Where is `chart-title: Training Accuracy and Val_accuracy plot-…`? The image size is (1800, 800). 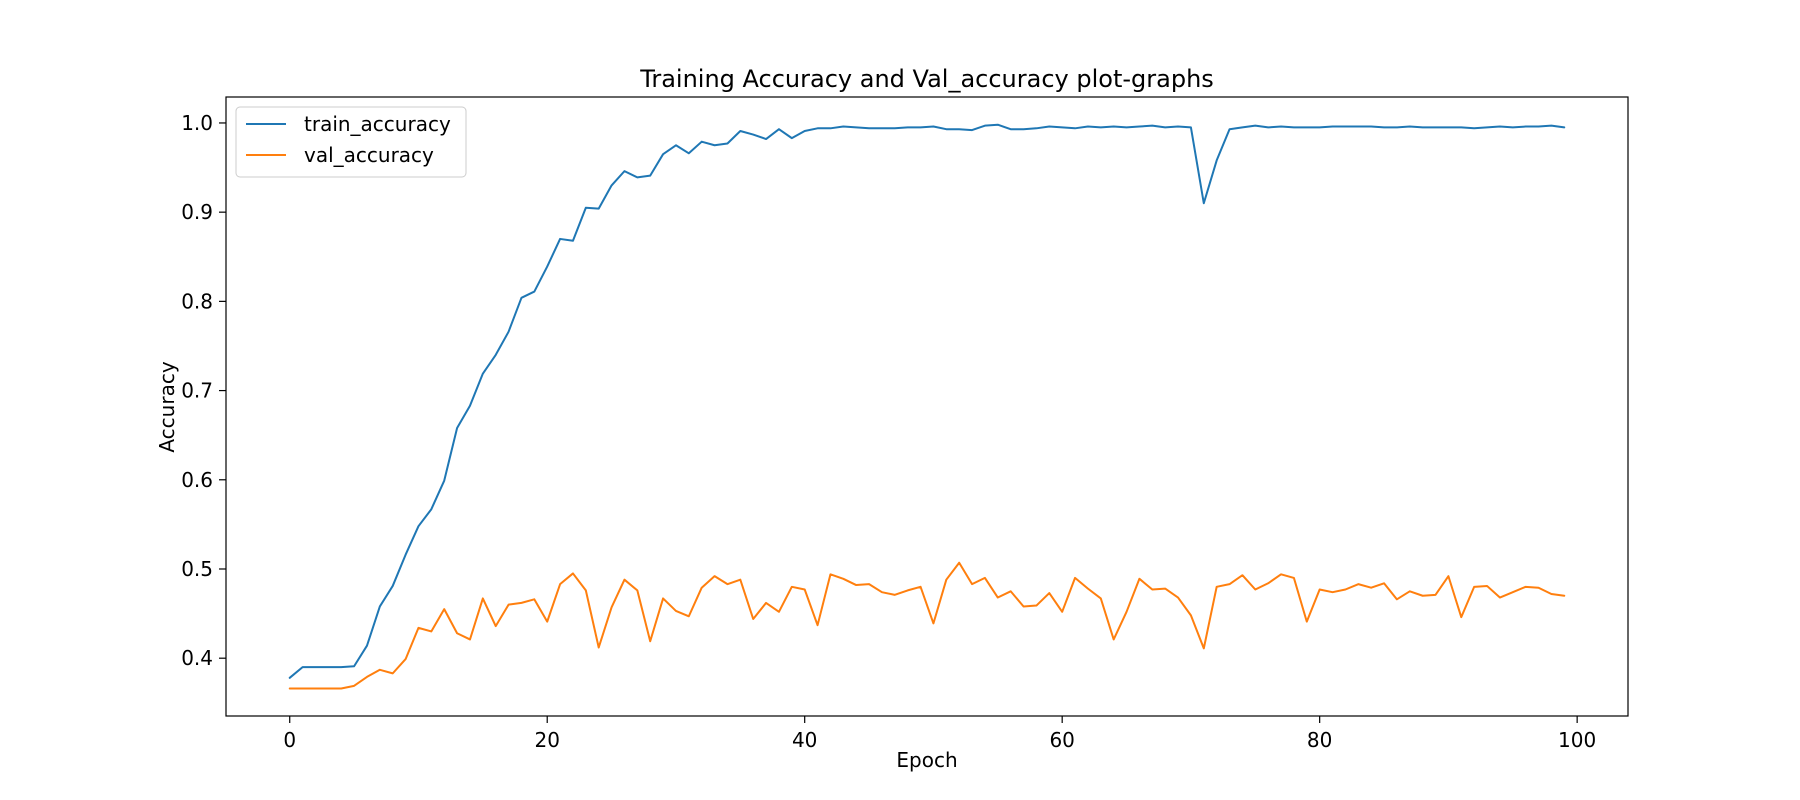
chart-title: Training Accuracy and Val_accuracy plot-… is located at coordinates (926, 79).